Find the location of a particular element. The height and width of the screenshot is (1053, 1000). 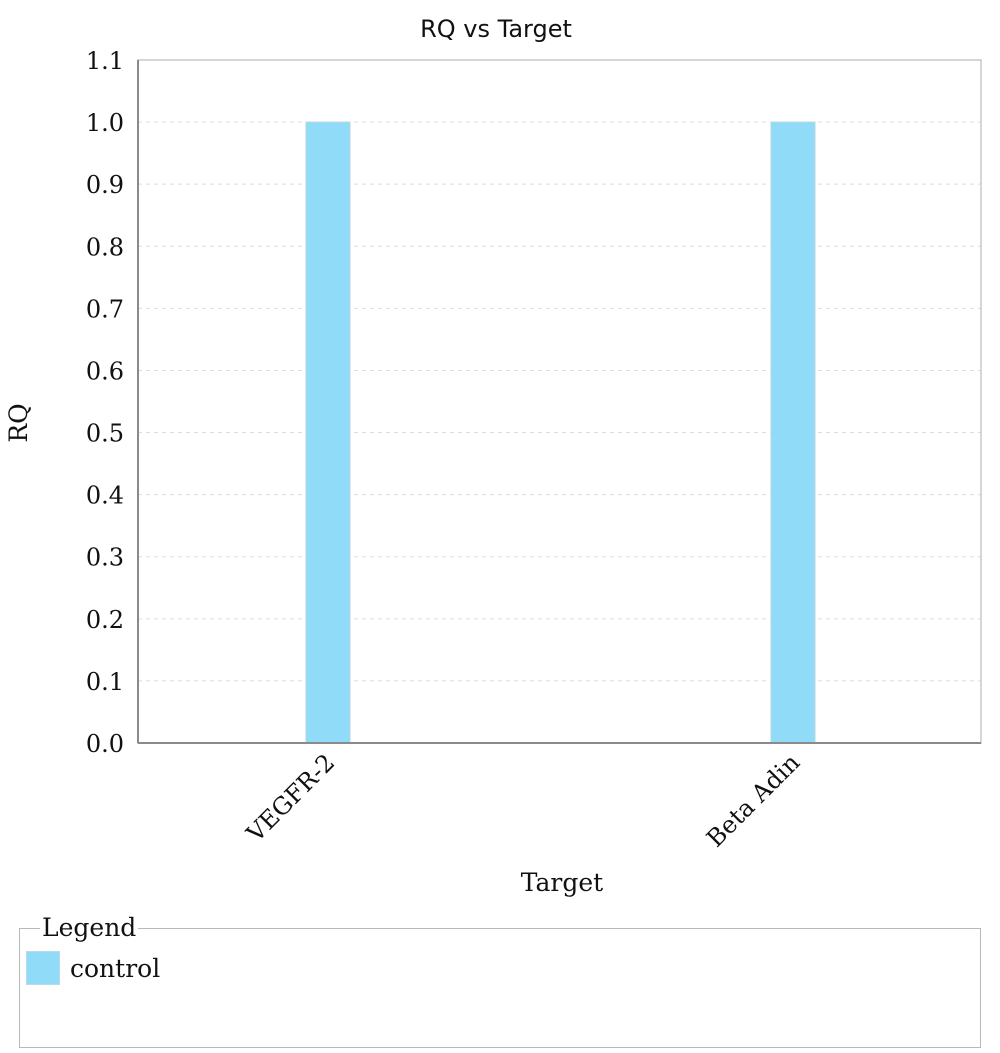

y-tick-label: 0.9 is located at coordinates (105, 185).